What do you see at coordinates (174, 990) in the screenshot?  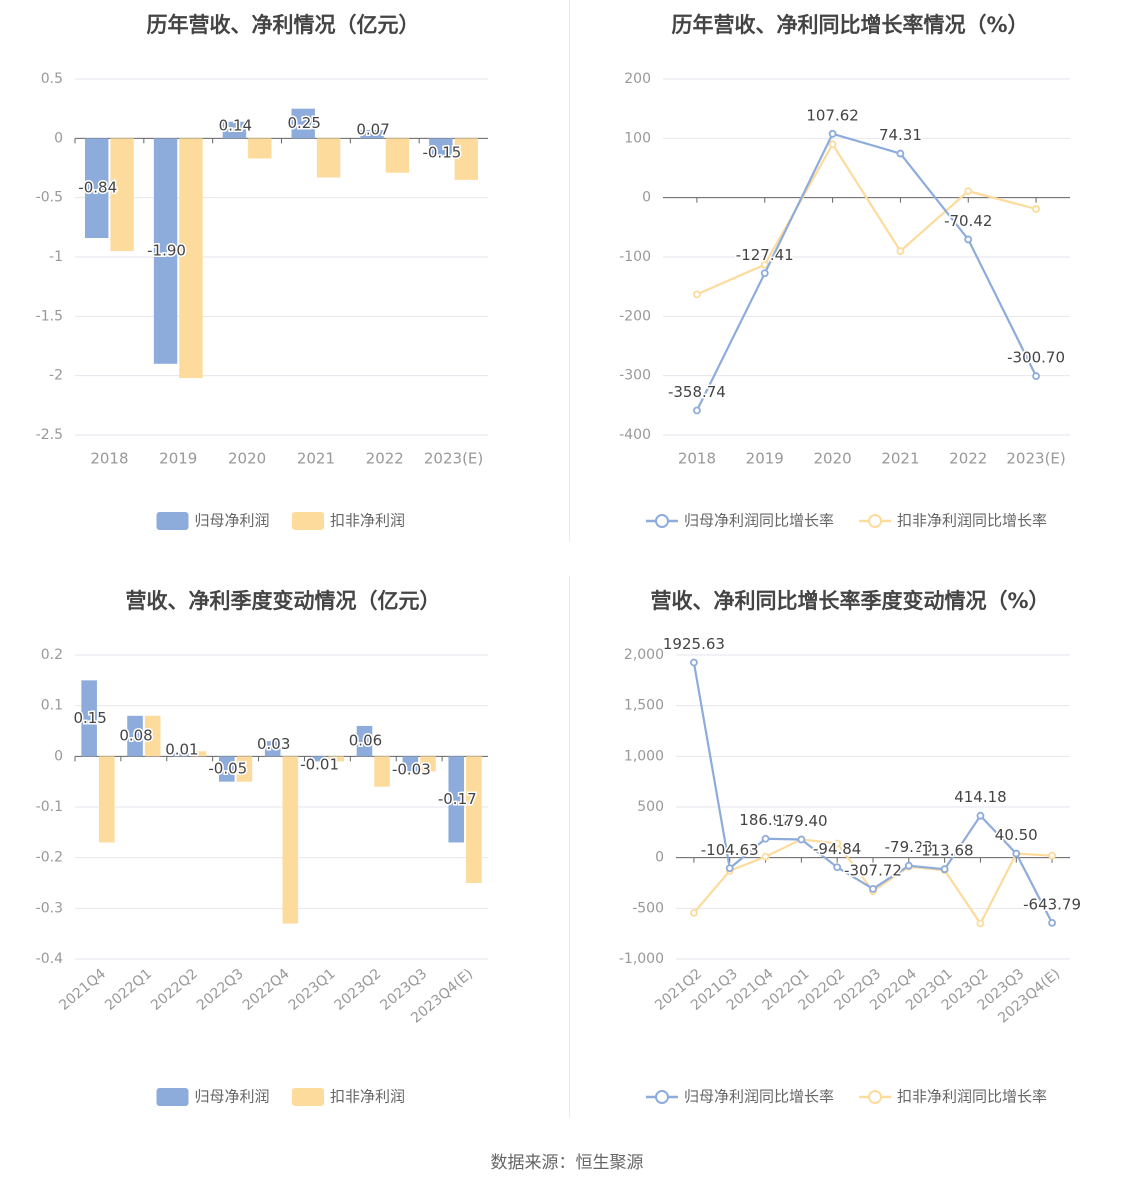 I see `x-tick-label: 2022Q2` at bounding box center [174, 990].